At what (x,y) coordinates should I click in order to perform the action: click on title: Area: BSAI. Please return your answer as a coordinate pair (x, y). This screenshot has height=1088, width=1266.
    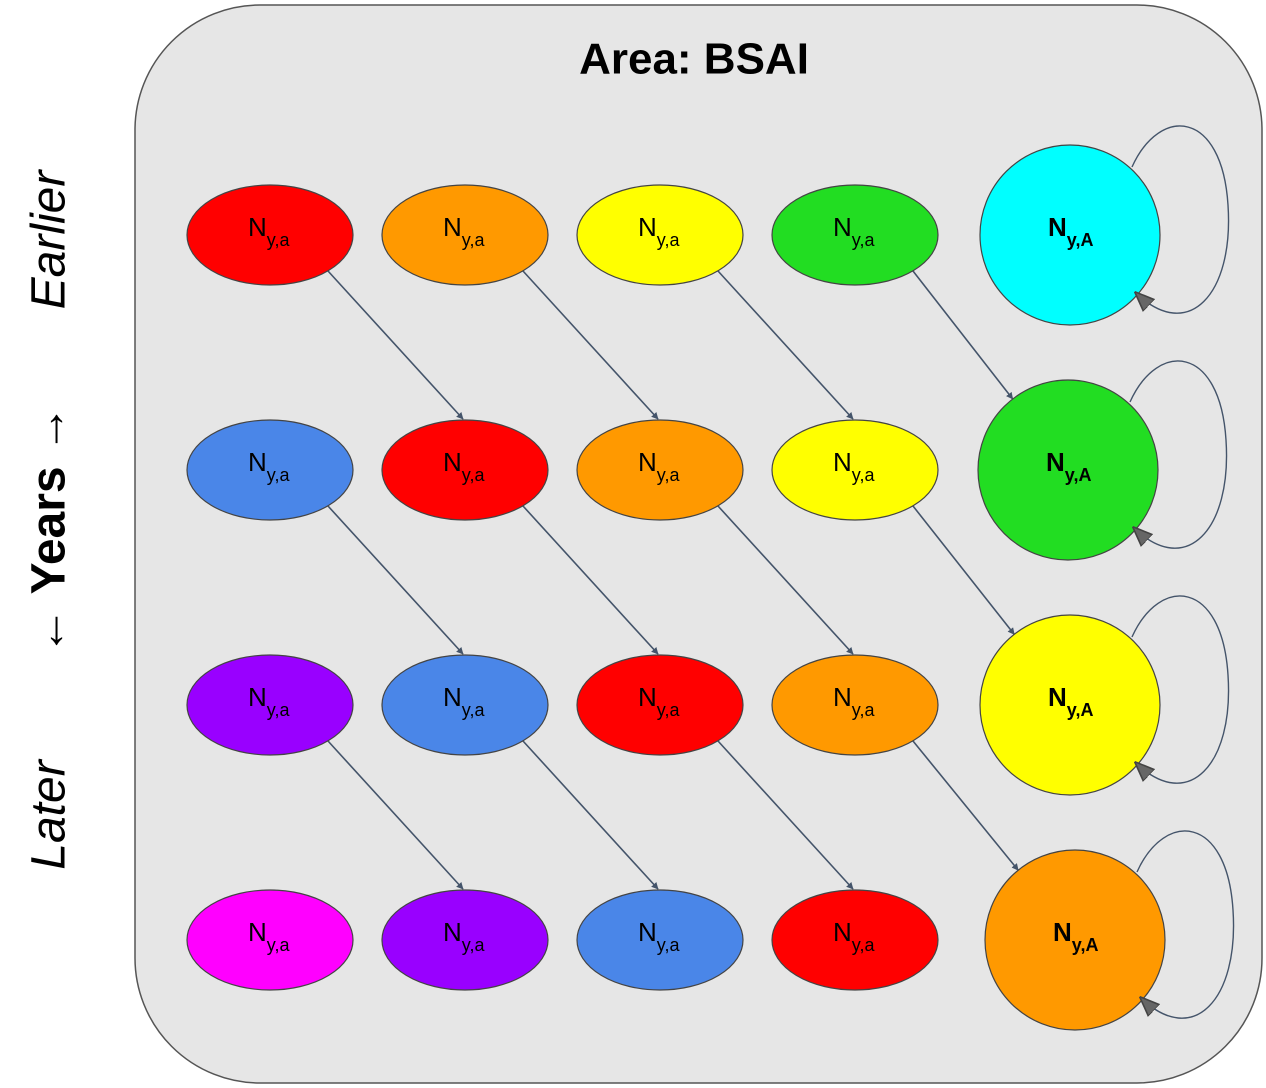
    Looking at the image, I should click on (694, 59).